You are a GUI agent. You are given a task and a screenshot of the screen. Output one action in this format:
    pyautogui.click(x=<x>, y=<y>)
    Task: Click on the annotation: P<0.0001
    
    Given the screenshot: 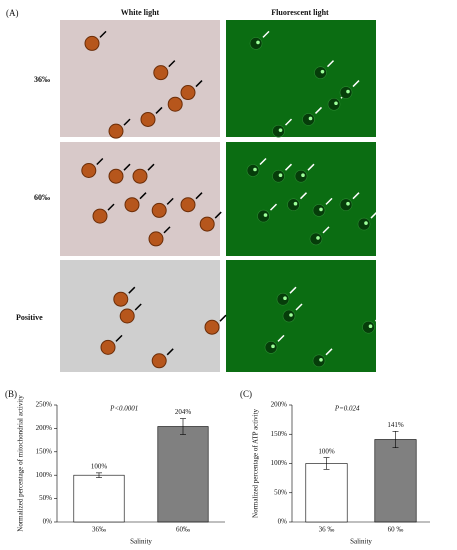 What is the action you would take?
    pyautogui.click(x=123, y=409)
    